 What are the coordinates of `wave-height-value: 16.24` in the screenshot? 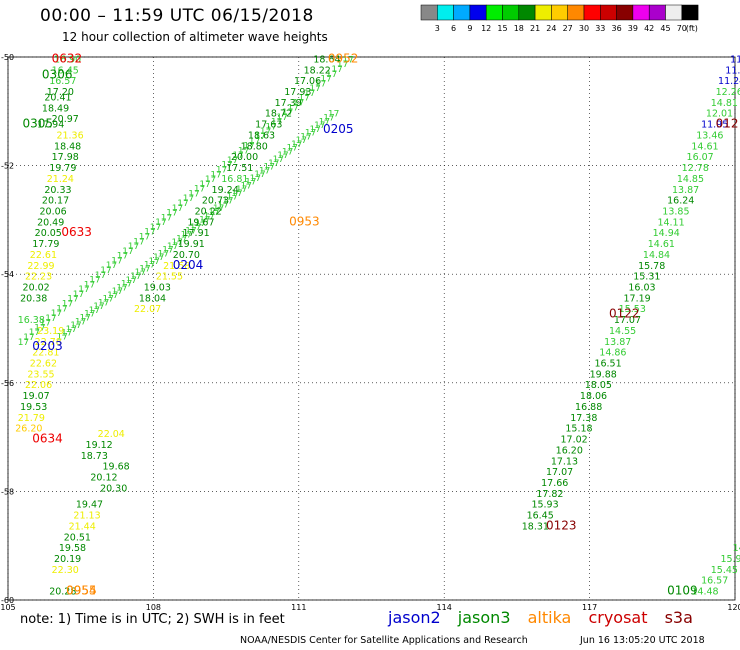 It's located at (680, 201).